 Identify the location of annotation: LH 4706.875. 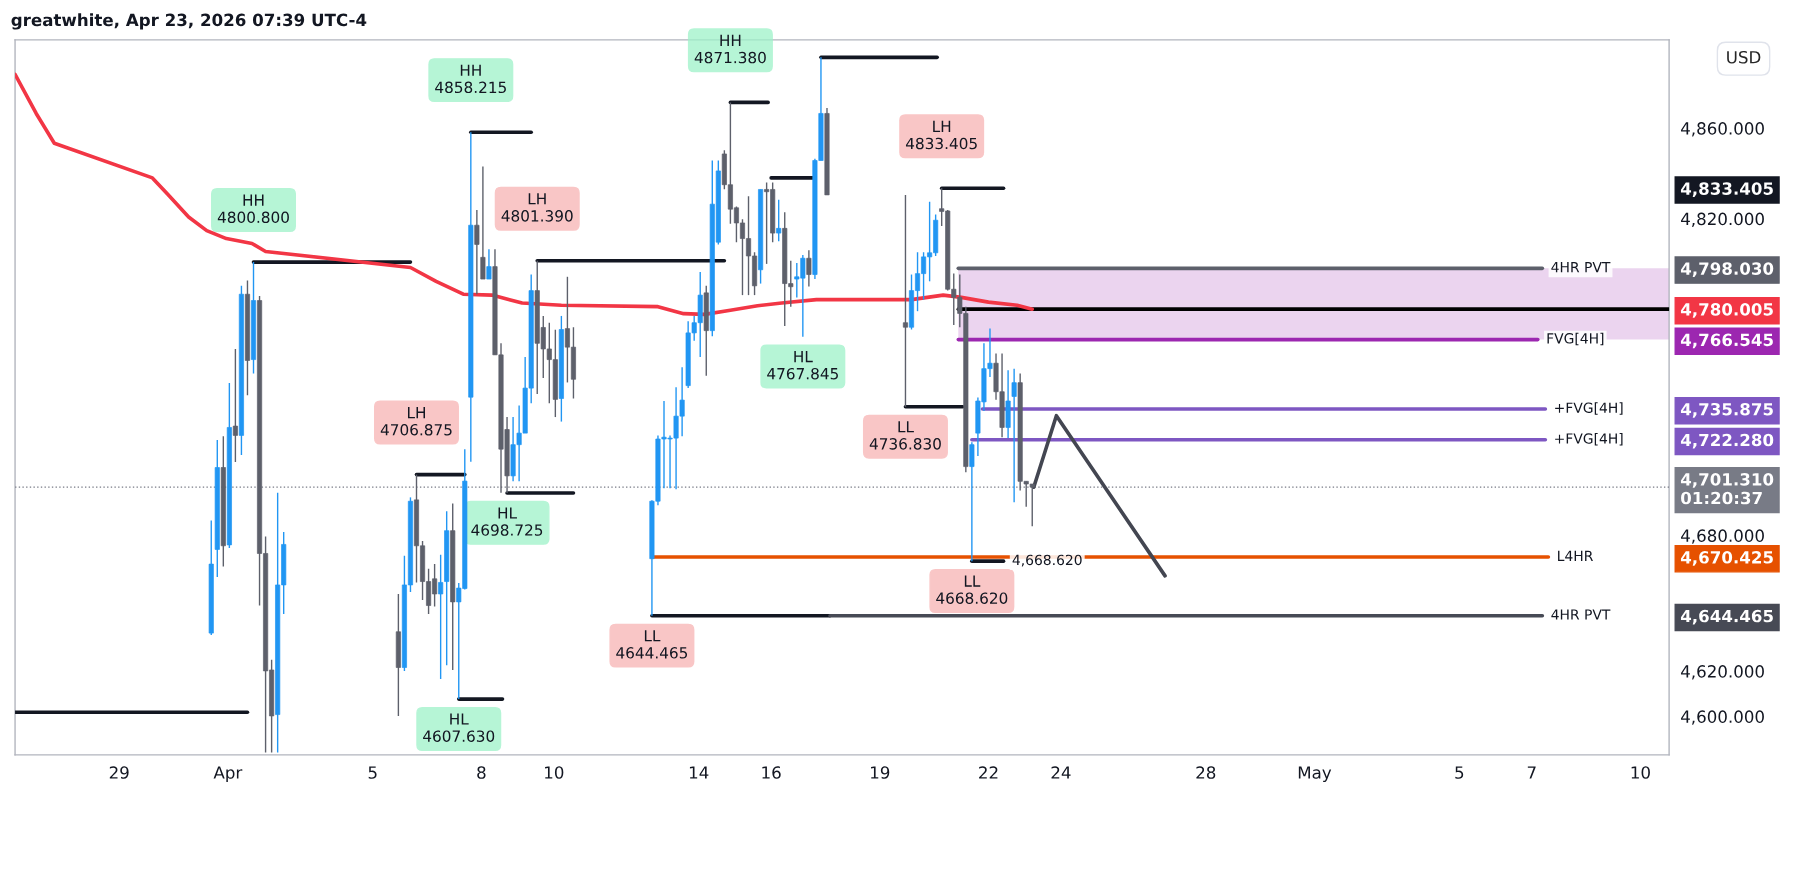
(416, 421).